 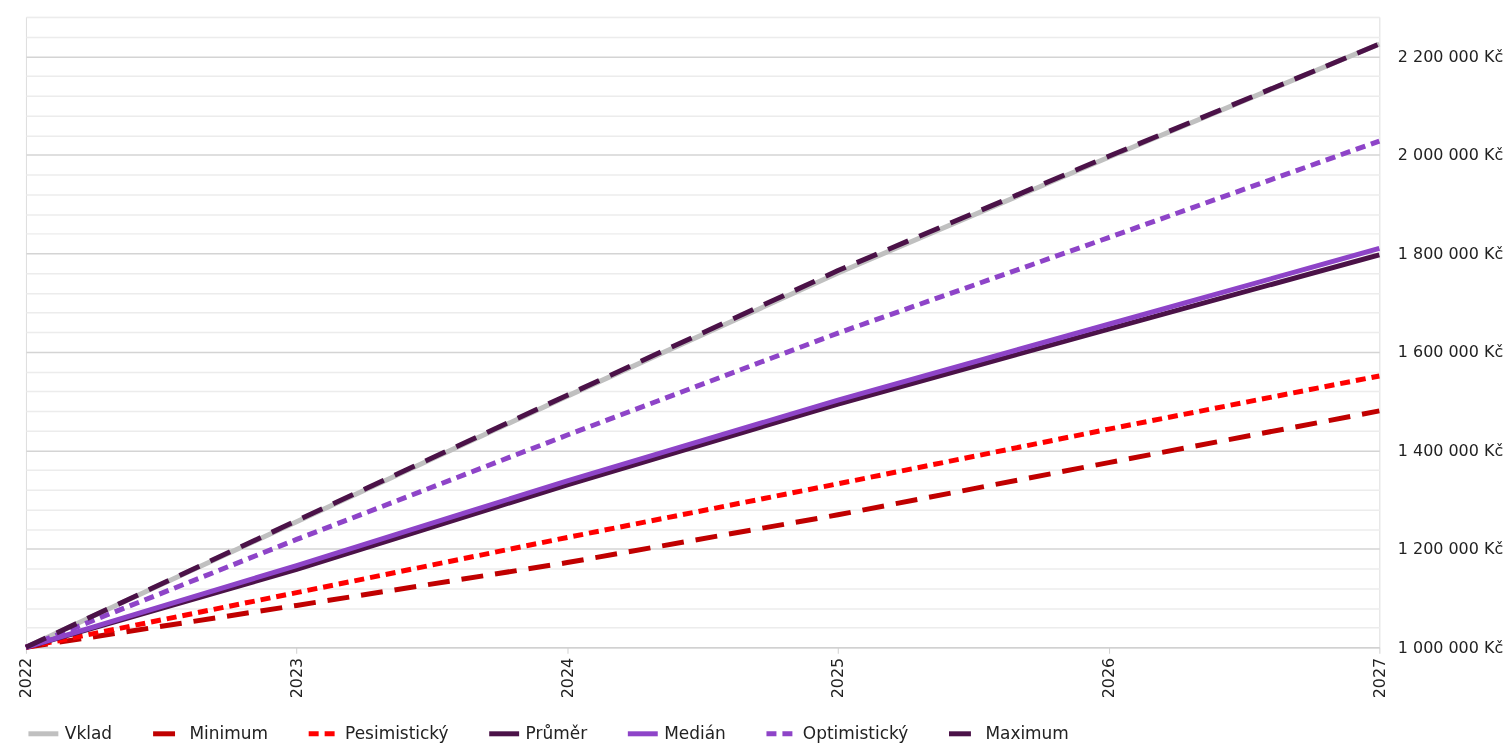 What do you see at coordinates (1450, 549) in the screenshot?
I see `y-tick-label: 1 200 000 Kč` at bounding box center [1450, 549].